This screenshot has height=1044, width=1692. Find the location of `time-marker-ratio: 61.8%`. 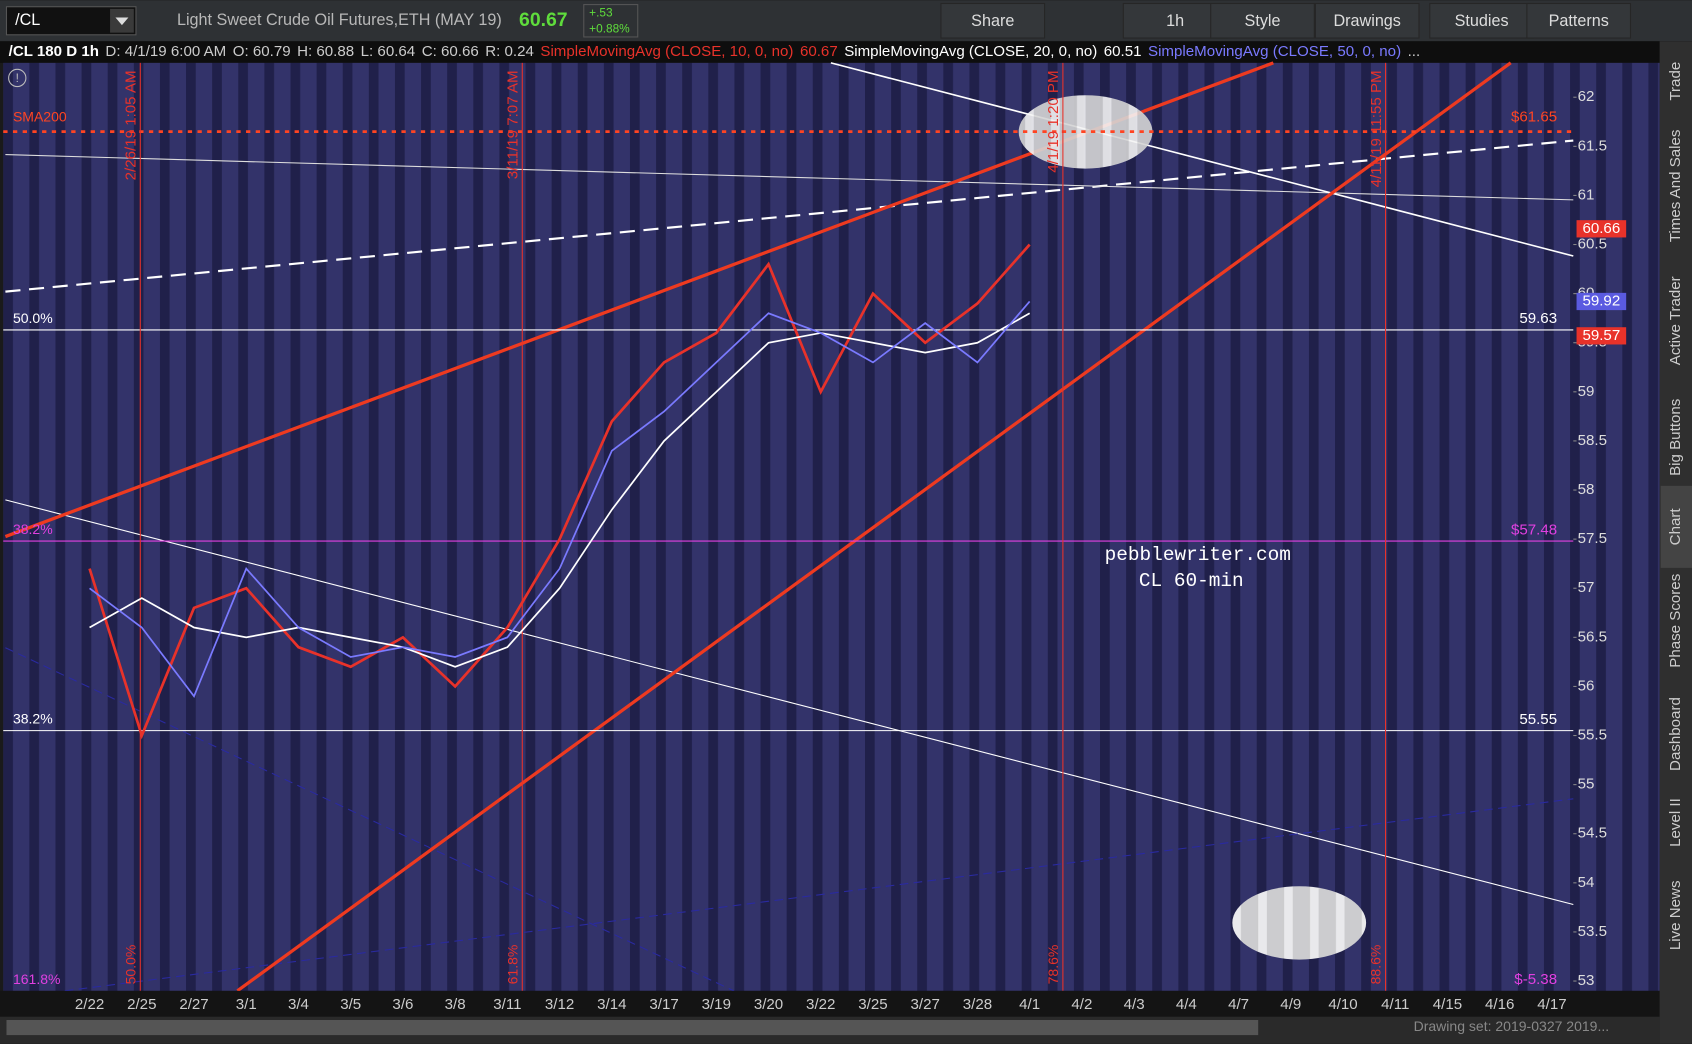

time-marker-ratio: 61.8% is located at coordinates (512, 965).